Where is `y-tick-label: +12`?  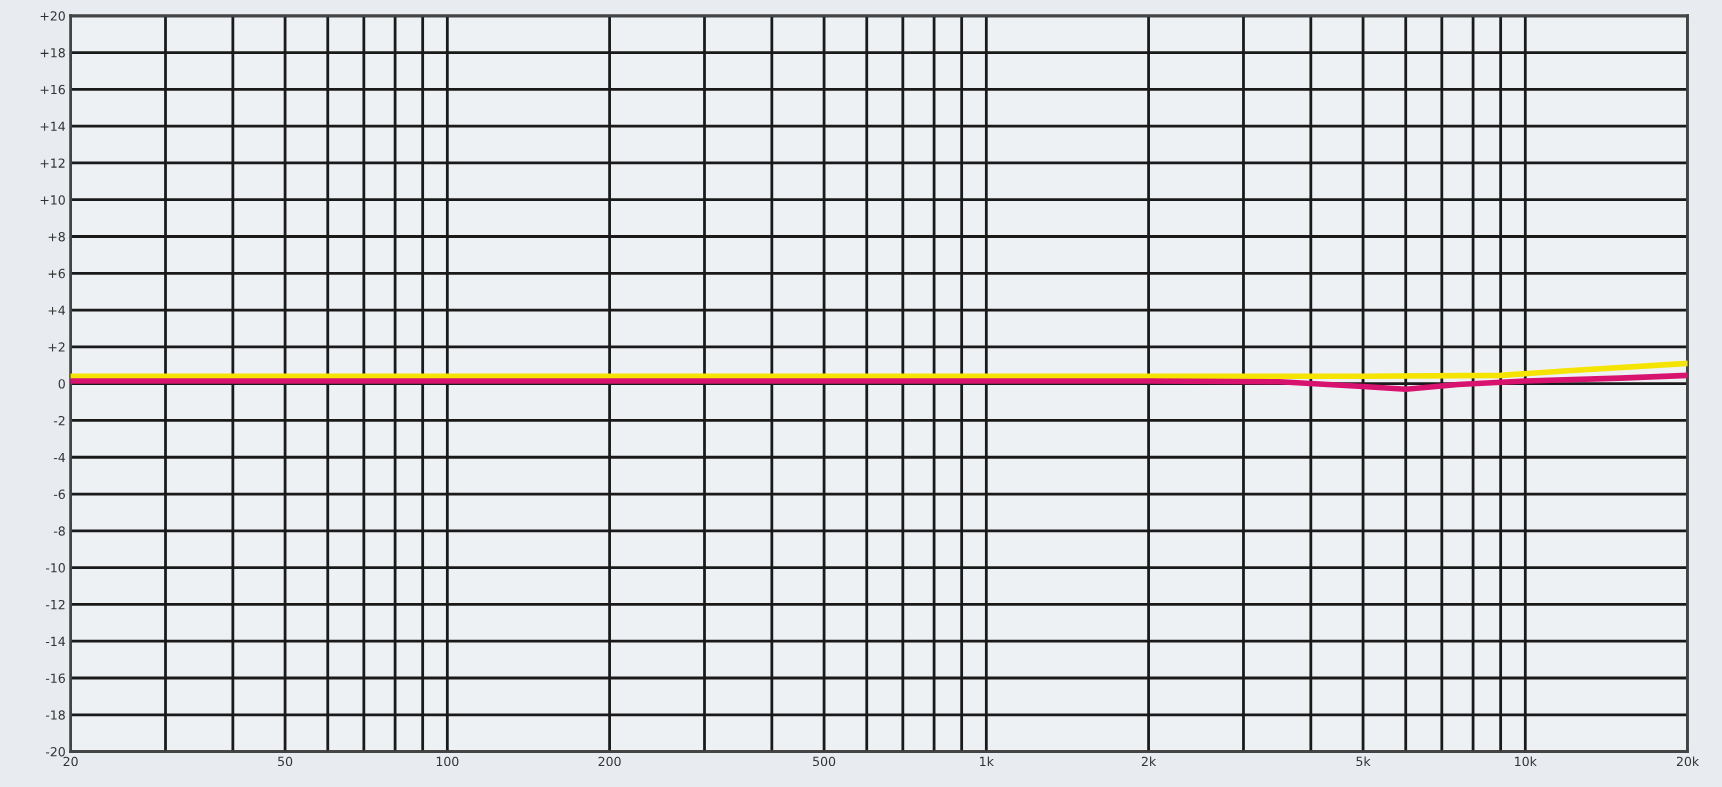
y-tick-label: +12 is located at coordinates (52, 163).